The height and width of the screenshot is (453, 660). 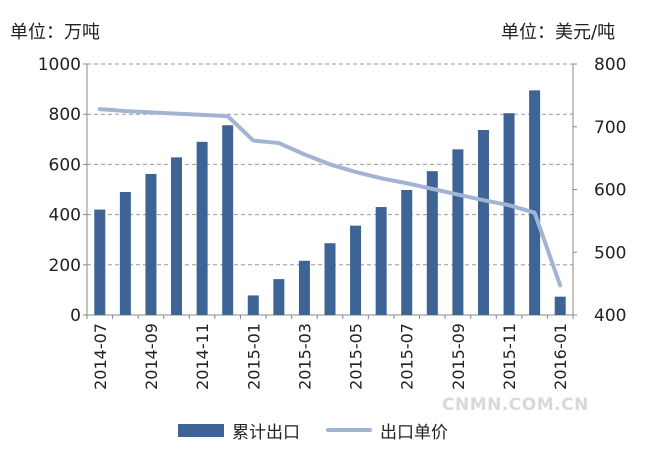 I want to click on legend-bar-swatch, so click(x=201, y=430).